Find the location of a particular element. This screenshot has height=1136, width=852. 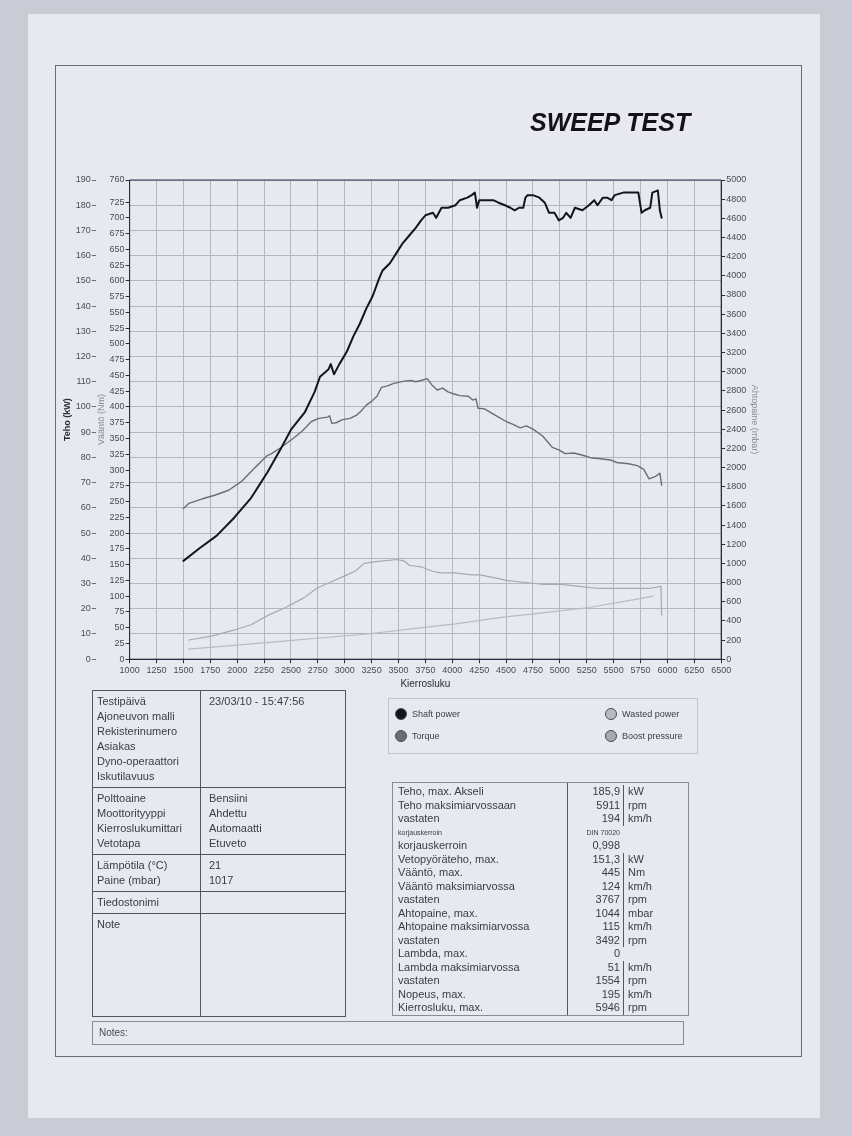

y2-axis-title: Vääntö (Nm) is located at coordinates (100, 420).